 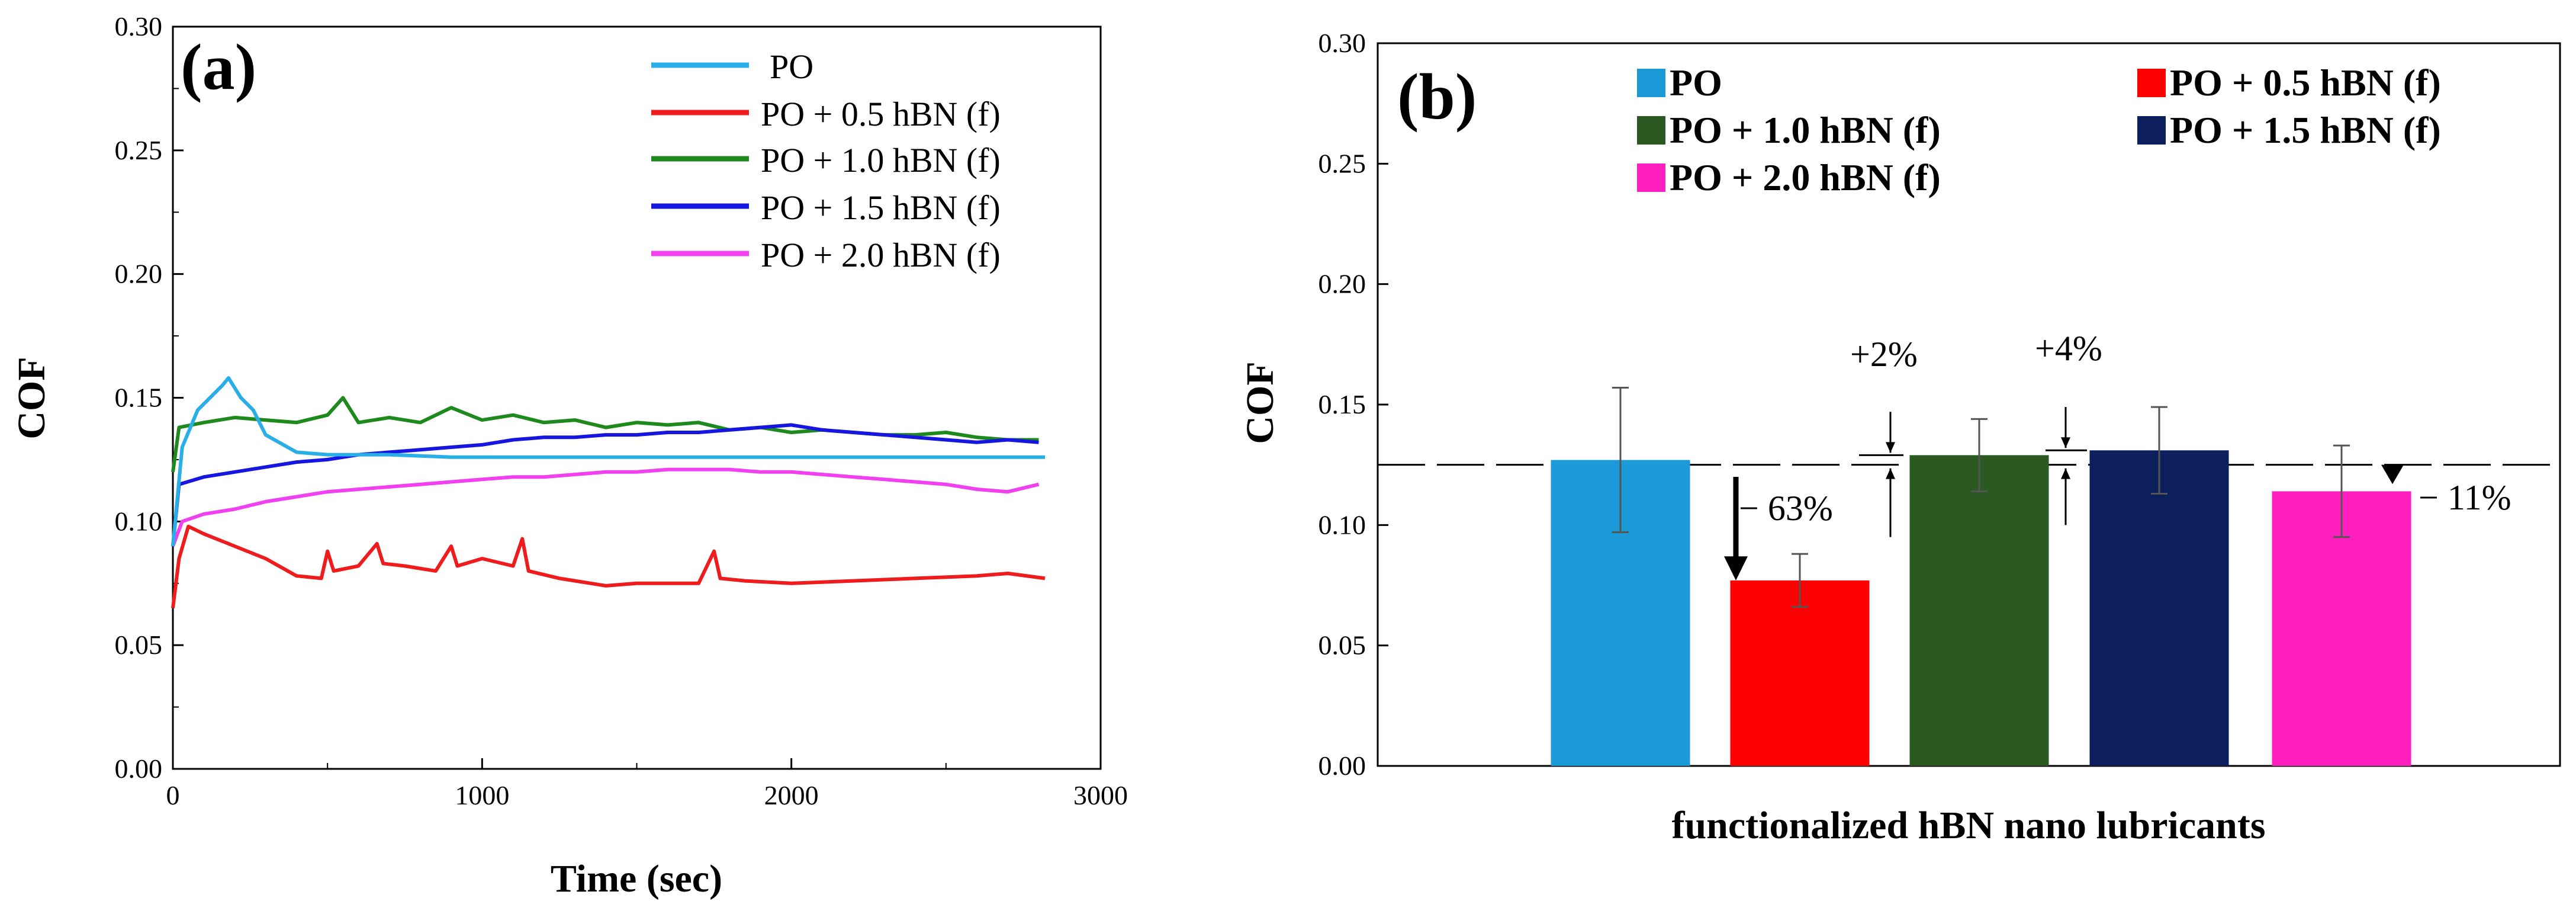 I want to click on annotation-minus-11: − 11%, so click(x=2465, y=497).